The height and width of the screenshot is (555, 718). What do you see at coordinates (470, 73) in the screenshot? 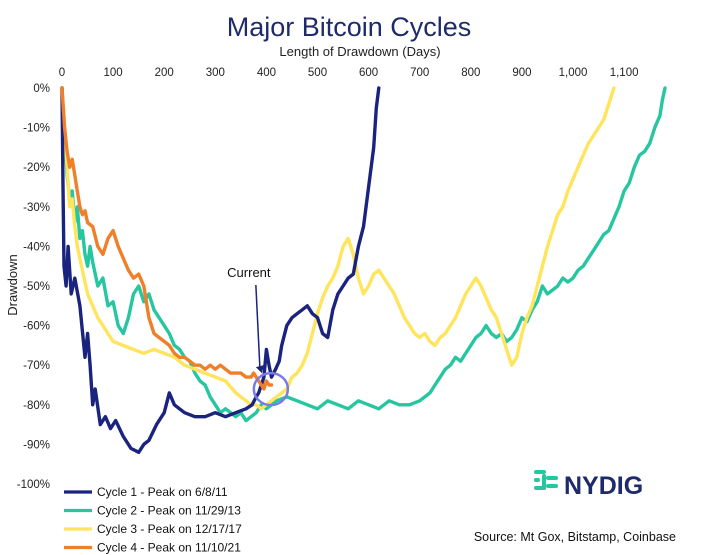
I see `x-tick-label: 800` at bounding box center [470, 73].